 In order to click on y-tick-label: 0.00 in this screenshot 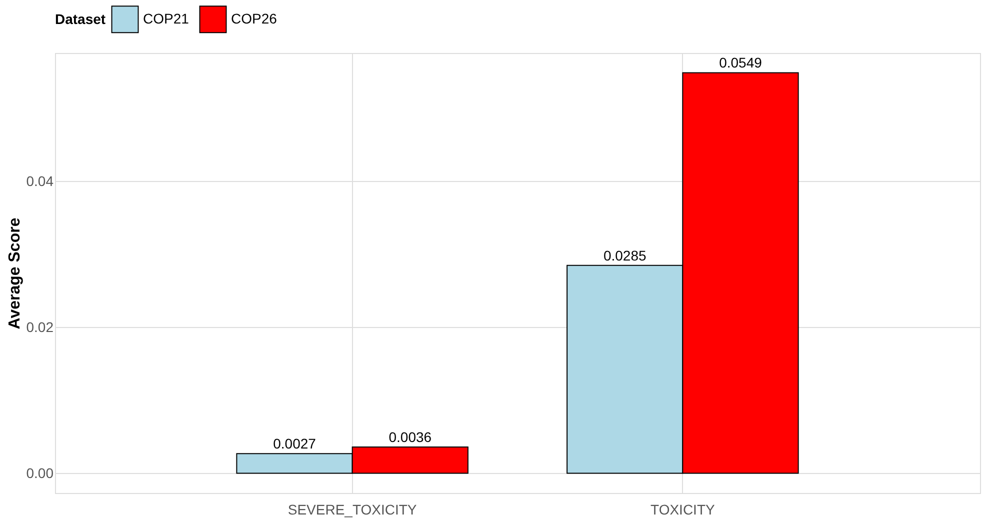, I will do `click(40, 472)`.